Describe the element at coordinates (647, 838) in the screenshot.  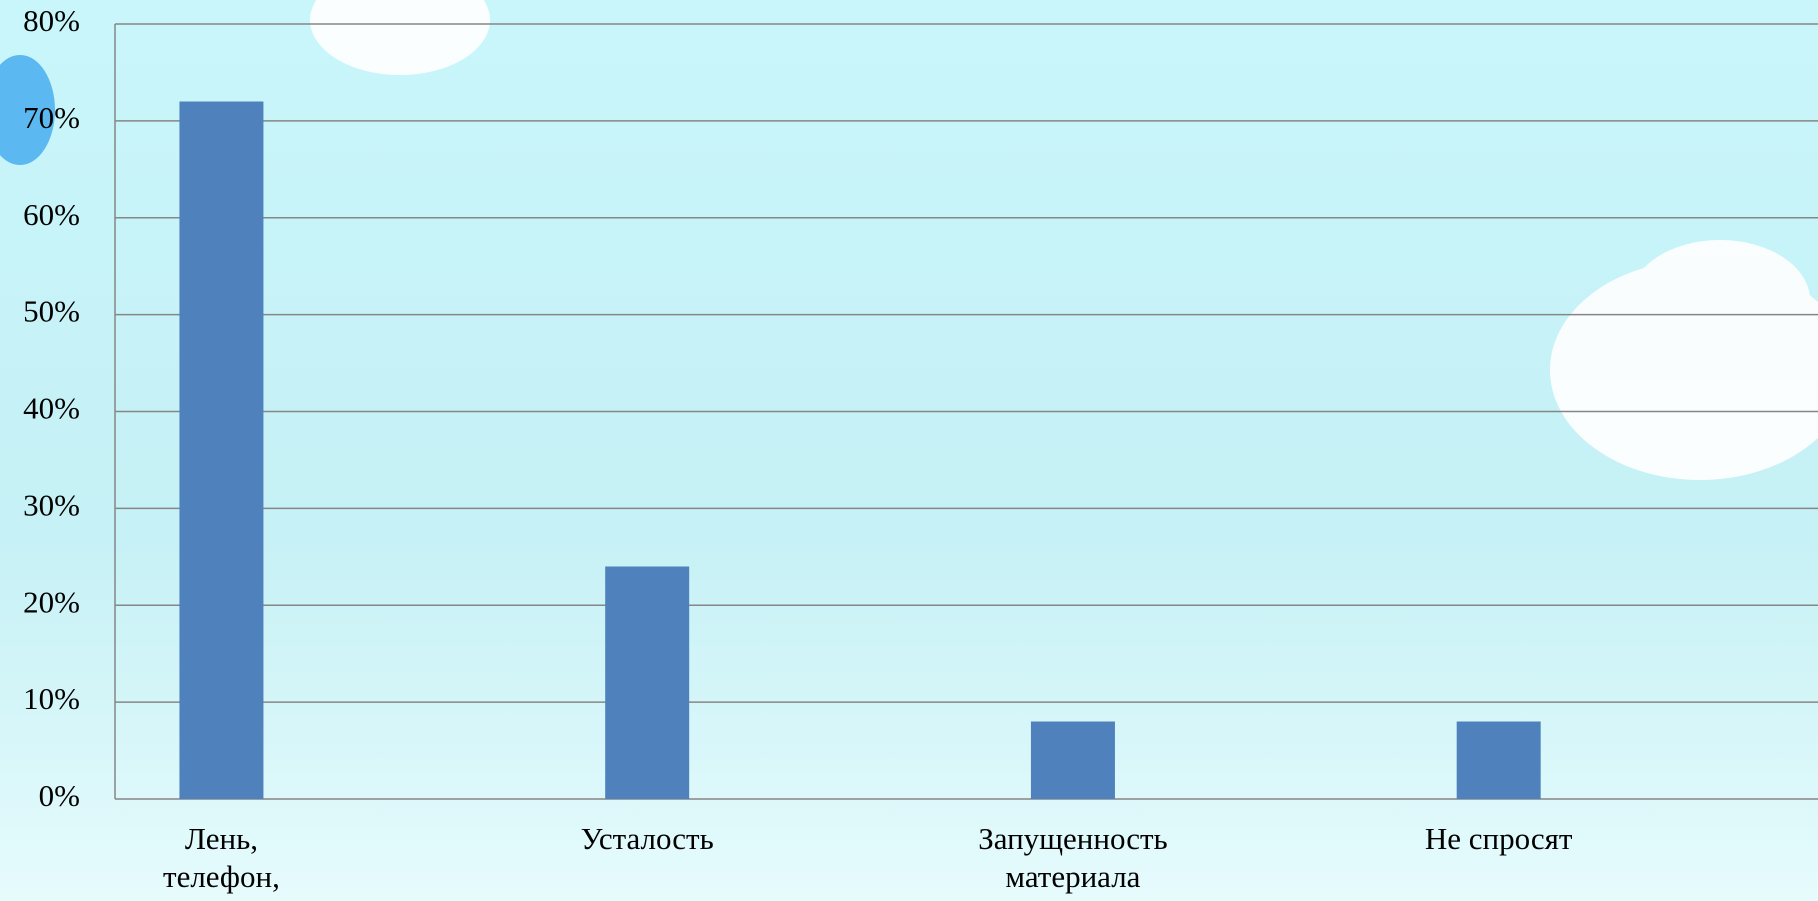
I see `x-tick-label: Усталость` at that location.